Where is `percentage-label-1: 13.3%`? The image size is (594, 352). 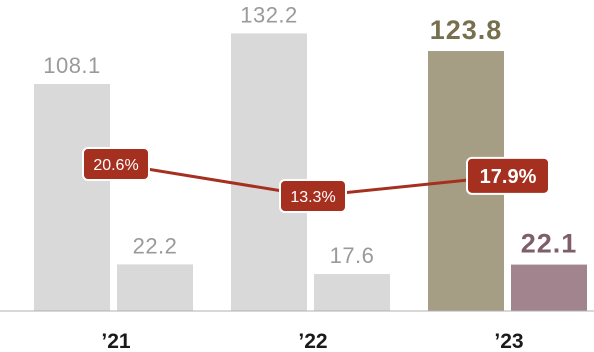
percentage-label-1: 13.3% is located at coordinates (312, 197).